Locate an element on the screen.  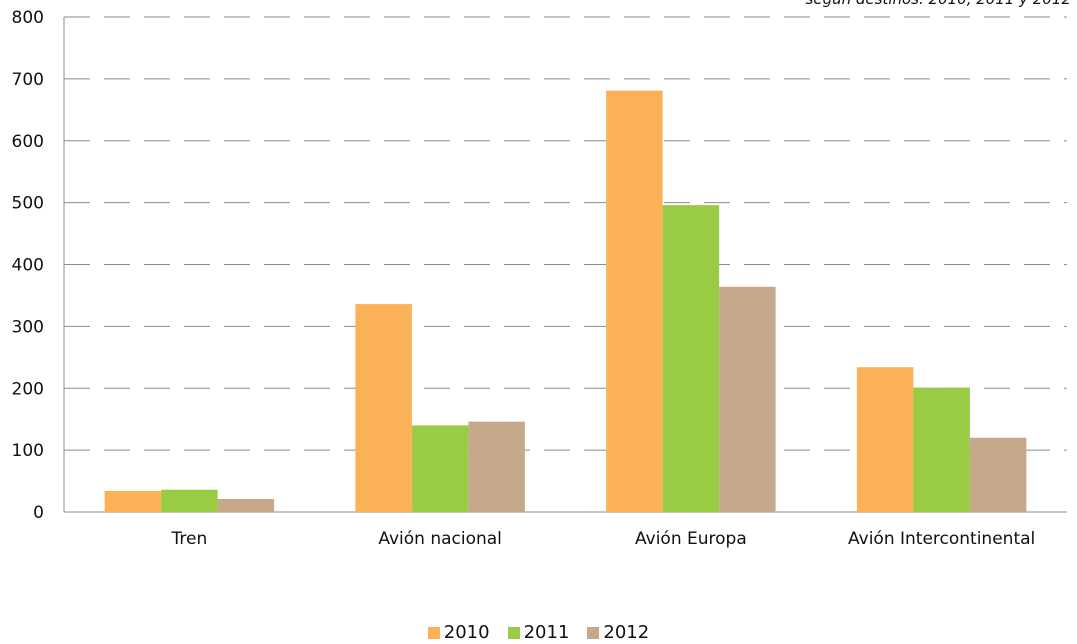
x-tick-label: Avión Europa is located at coordinates (691, 539).